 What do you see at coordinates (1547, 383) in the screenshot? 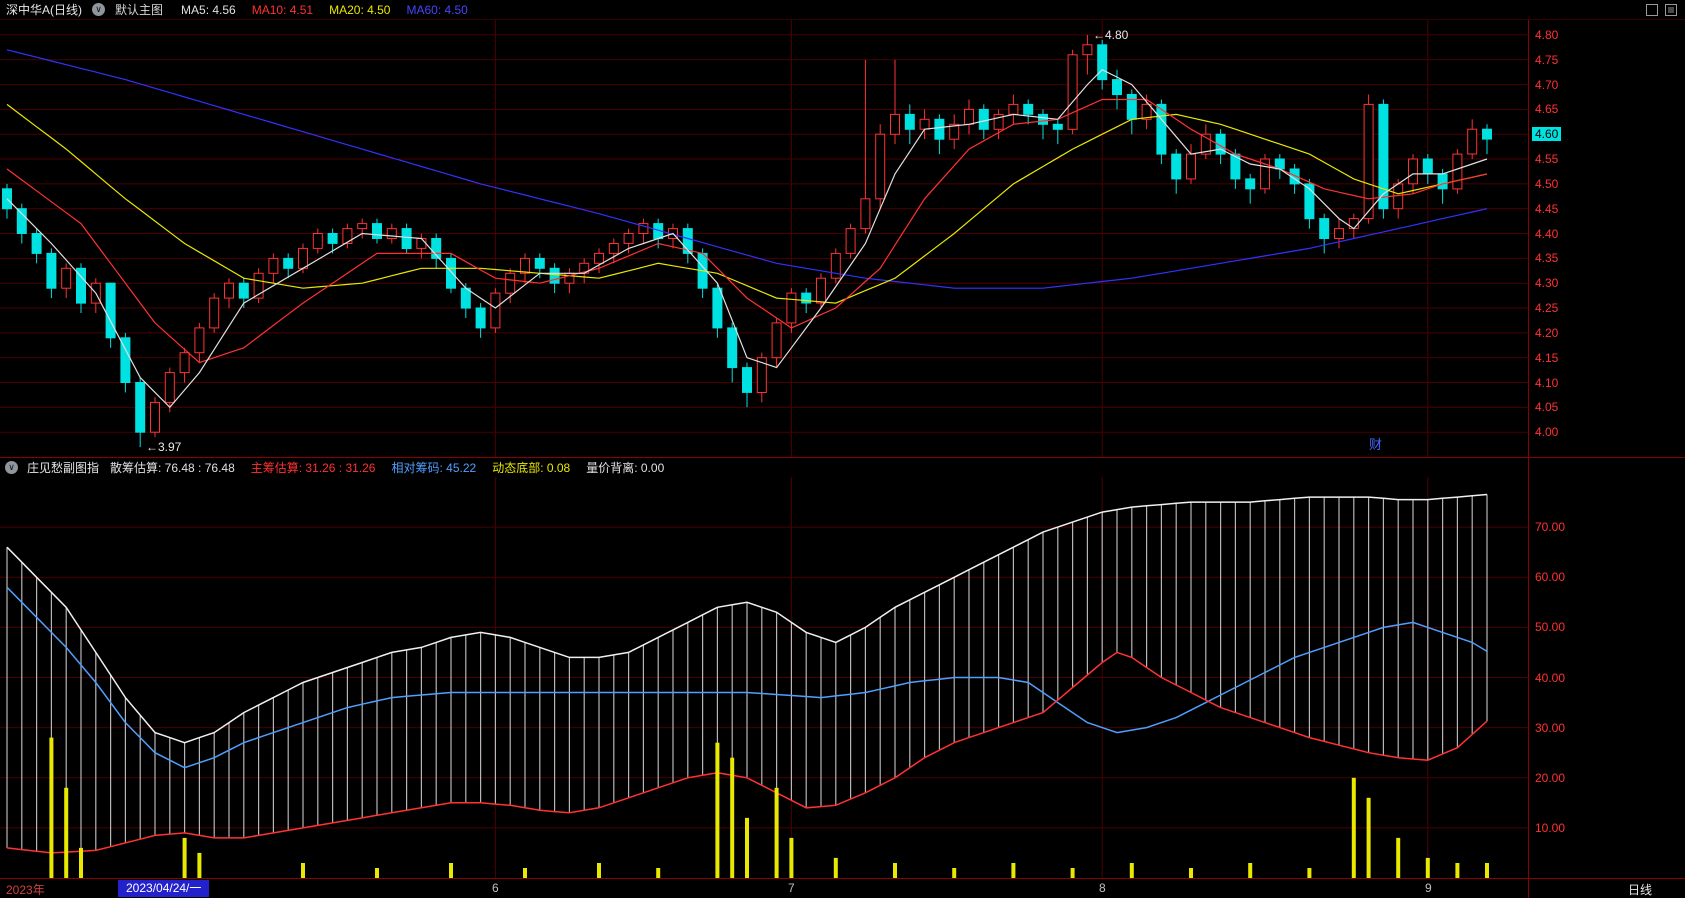
I see `price-tick: 4.10` at bounding box center [1547, 383].